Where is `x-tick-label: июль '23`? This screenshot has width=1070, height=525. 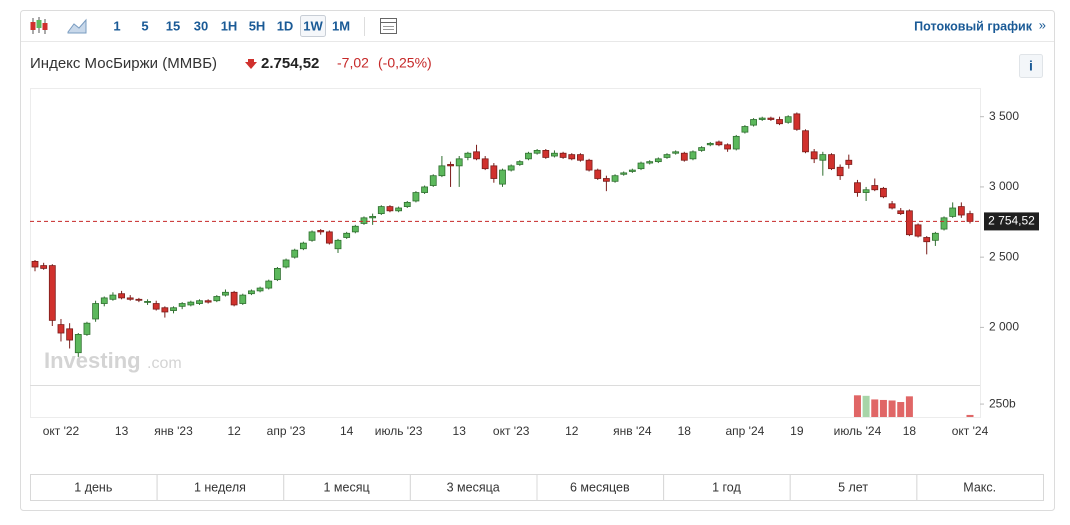 x-tick-label: июль '23 is located at coordinates (399, 431).